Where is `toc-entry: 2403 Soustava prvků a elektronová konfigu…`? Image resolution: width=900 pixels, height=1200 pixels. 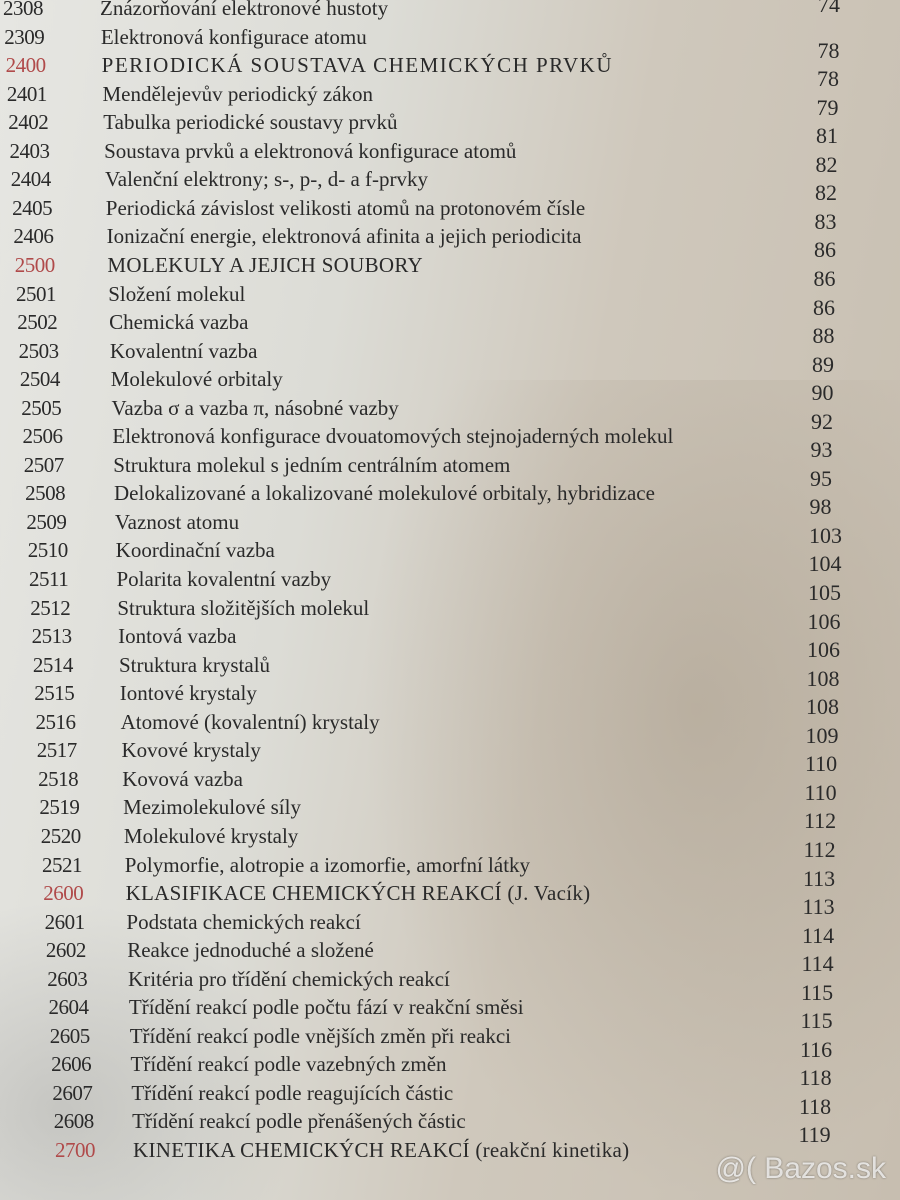 toc-entry: 2403 Soustava prvků a elektronová konfigu… is located at coordinates (450, 157).